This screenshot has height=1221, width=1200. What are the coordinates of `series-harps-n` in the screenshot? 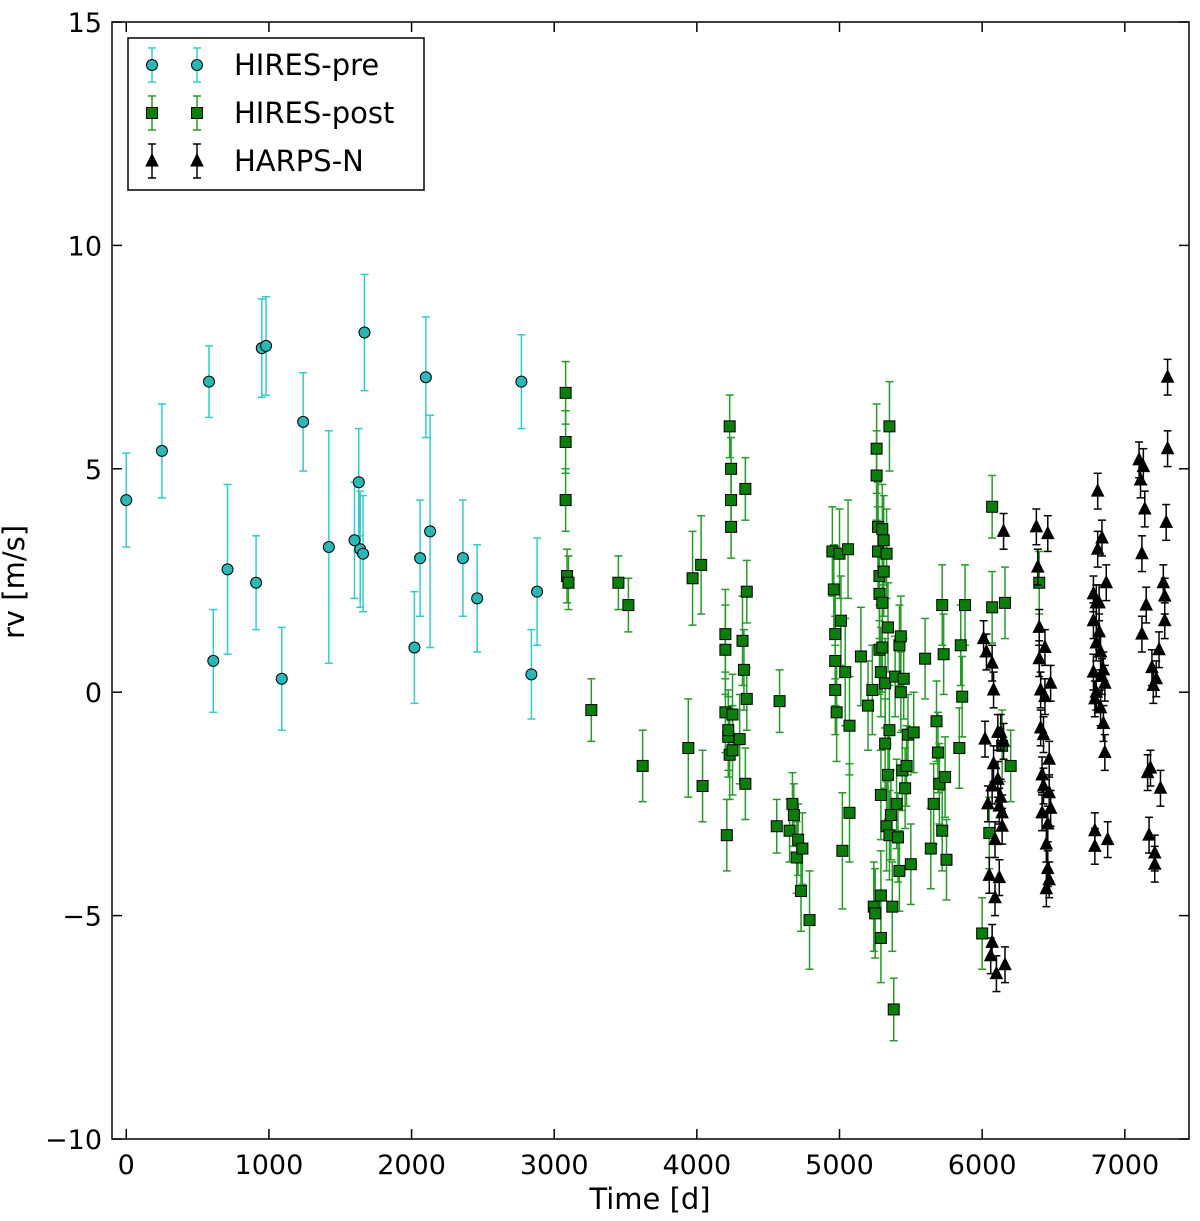 It's located at (1075, 675).